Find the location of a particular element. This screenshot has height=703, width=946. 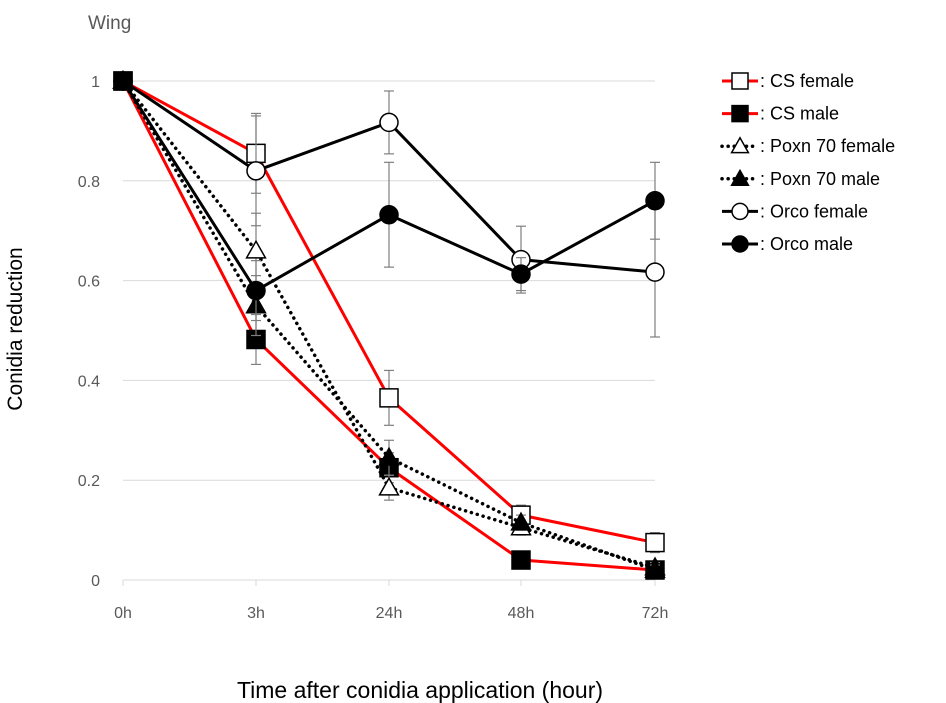

legend-label: : CS female is located at coordinates (807, 81).